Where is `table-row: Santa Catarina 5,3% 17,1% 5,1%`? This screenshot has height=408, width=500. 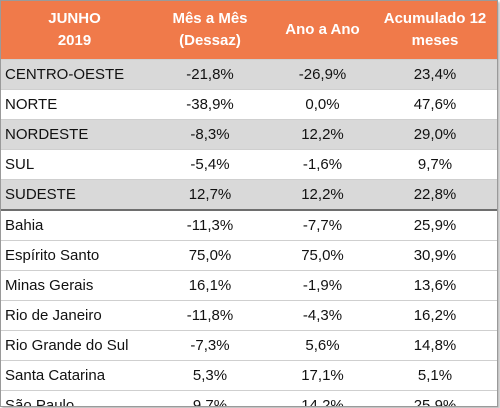
table-row: Santa Catarina 5,3% 17,1% 5,1% is located at coordinates (249, 375).